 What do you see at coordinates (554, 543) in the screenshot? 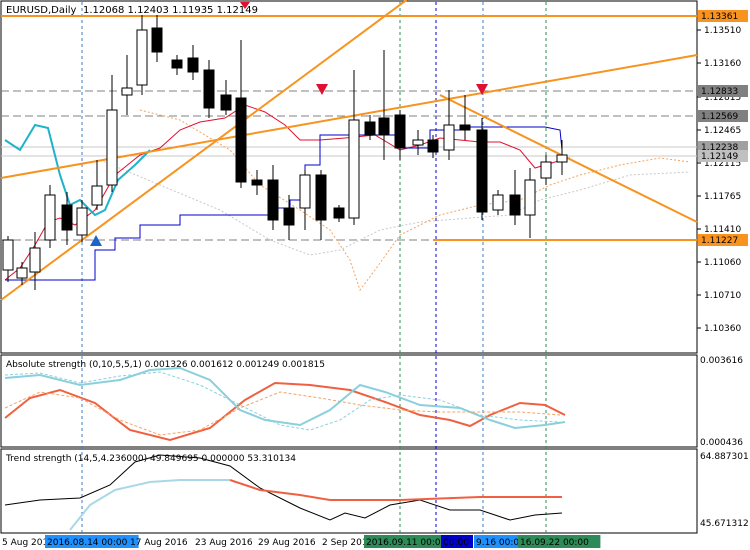
I see `time-label: 16.09.22 00:00` at bounding box center [554, 543].